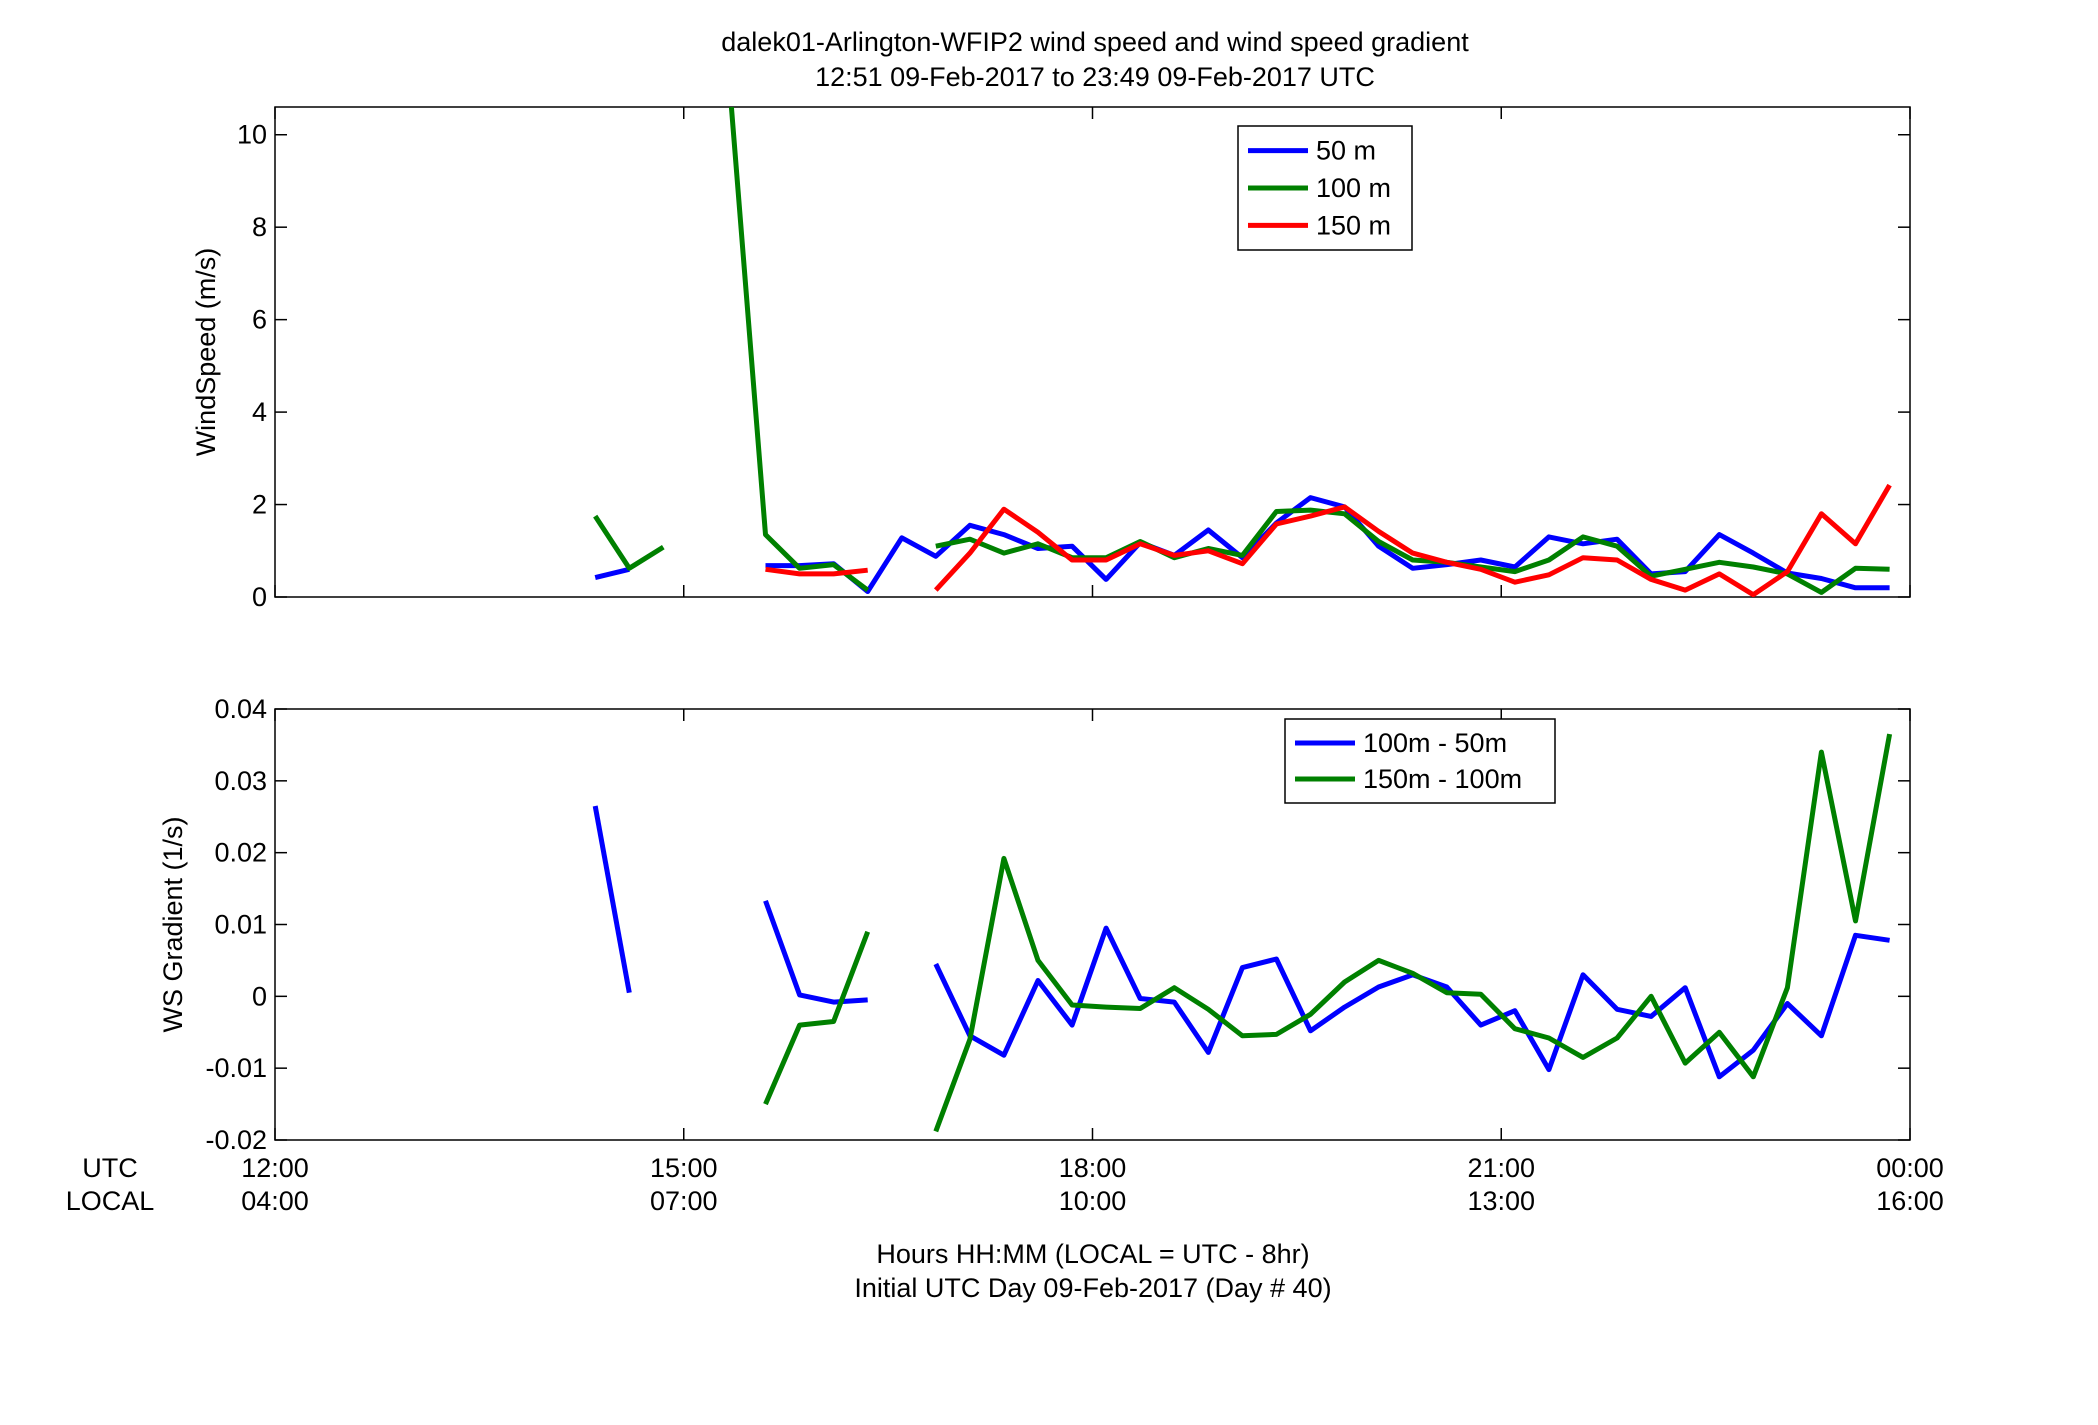 This screenshot has width=2098, height=1425. I want to click on legend-entry: 150 m, so click(1353, 225).